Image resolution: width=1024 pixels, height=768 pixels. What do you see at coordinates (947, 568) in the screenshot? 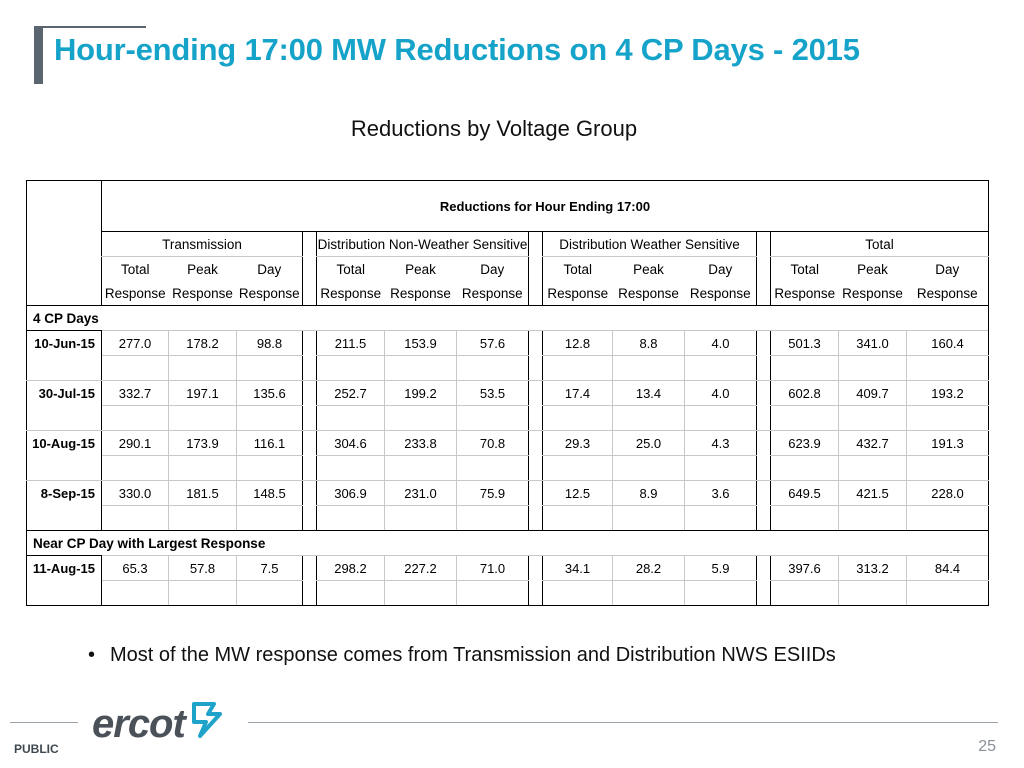
I see `value-cell: 84.4` at bounding box center [947, 568].